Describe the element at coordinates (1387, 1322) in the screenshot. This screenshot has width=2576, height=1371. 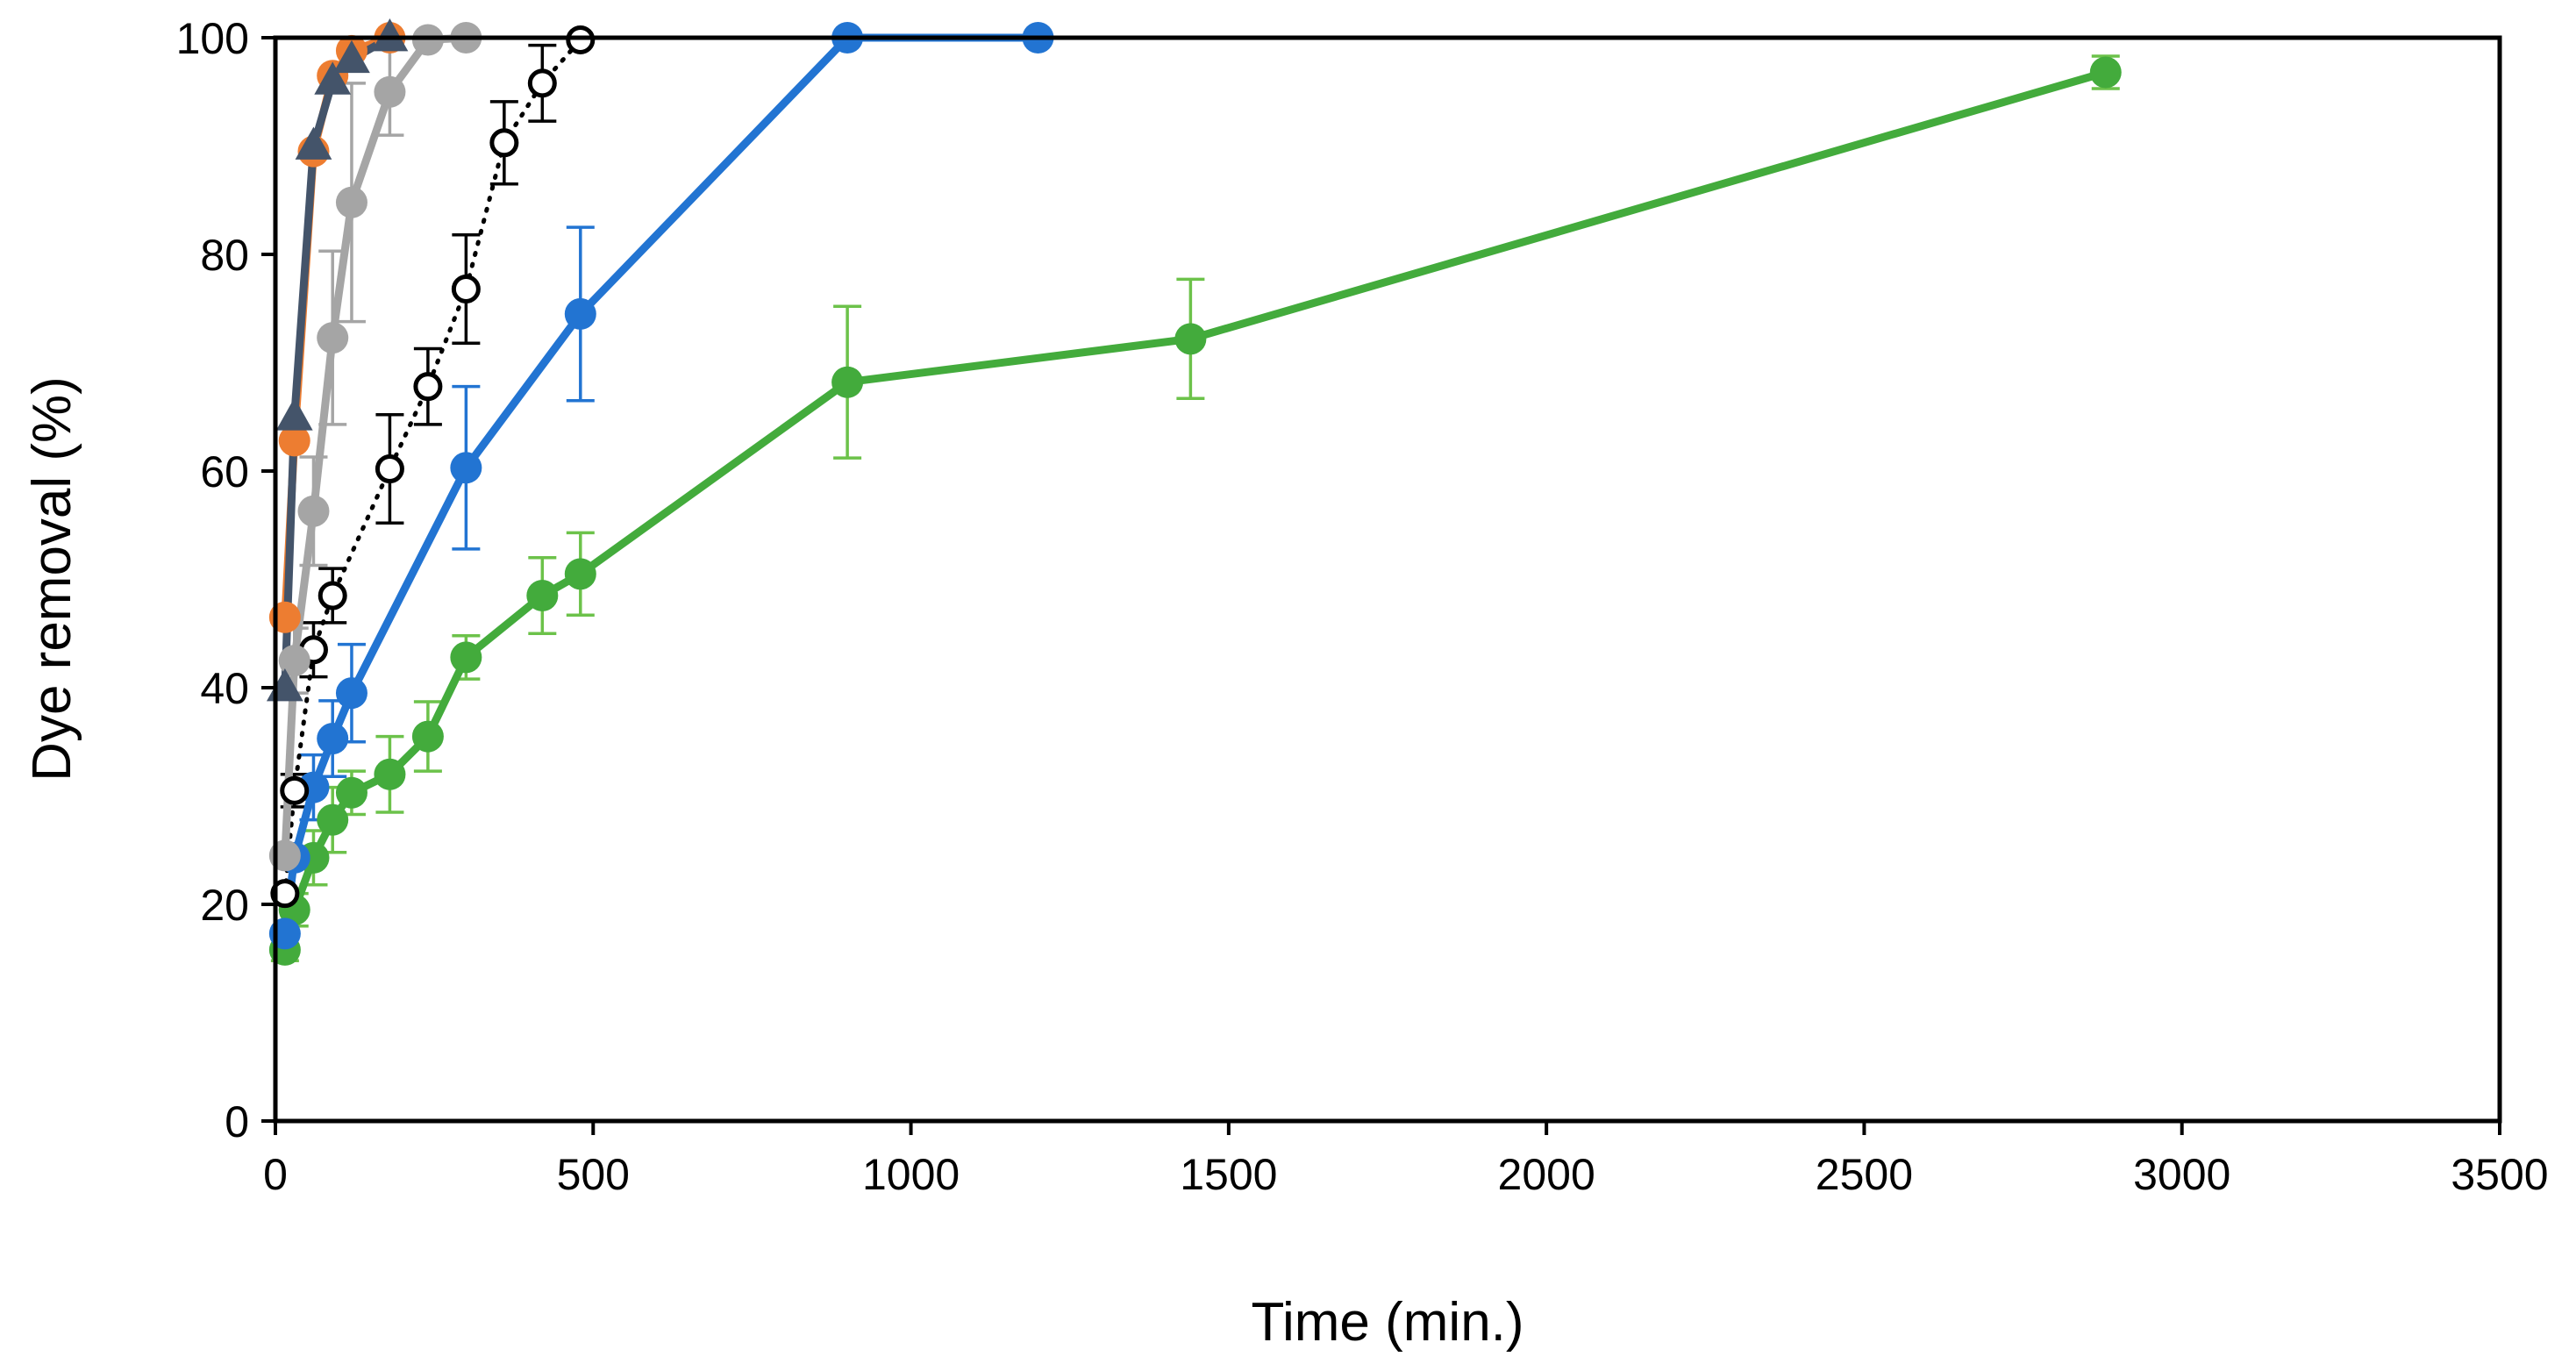
I see `x-axis-title: Time (min.)` at that location.